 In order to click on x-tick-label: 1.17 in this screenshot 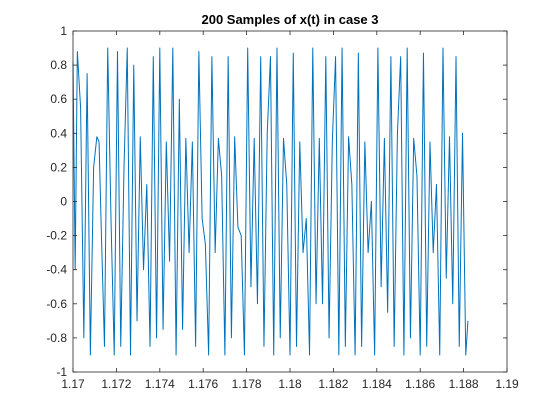, I will do `click(73, 384)`.